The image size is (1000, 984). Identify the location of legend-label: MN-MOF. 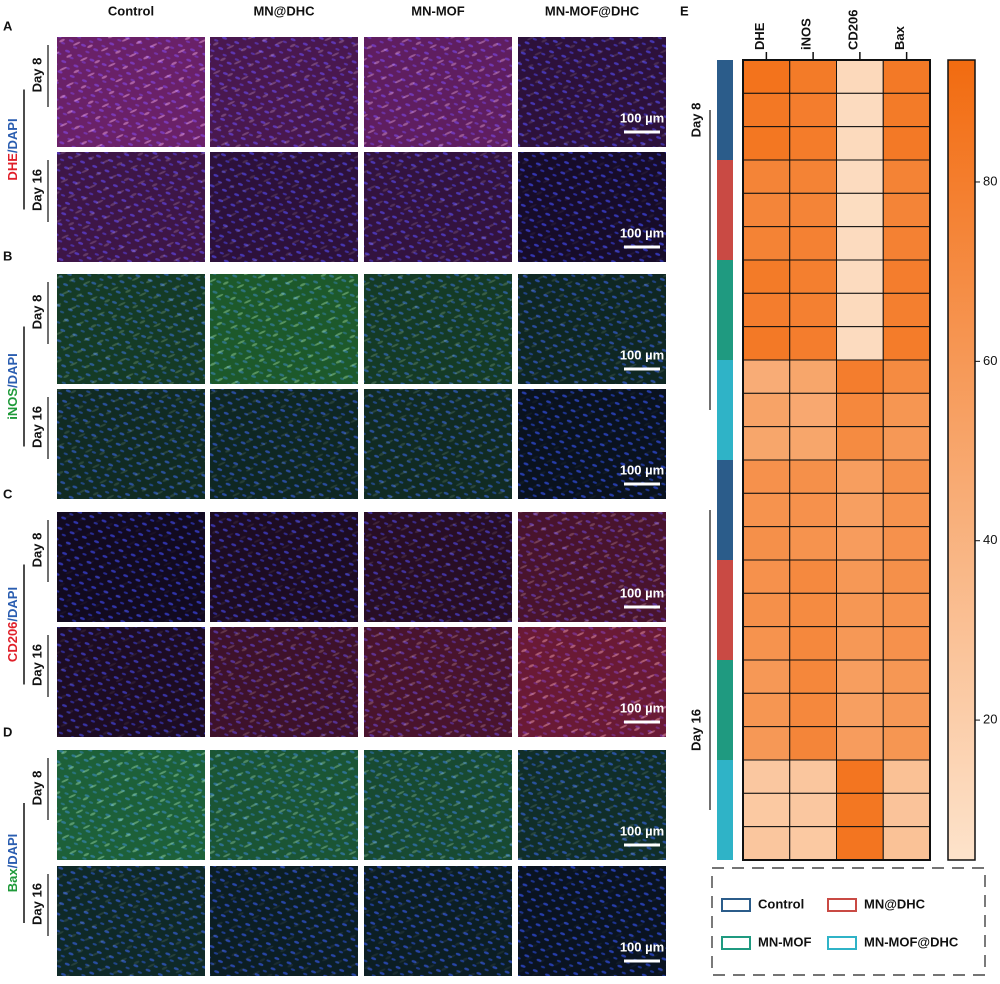
(784, 941).